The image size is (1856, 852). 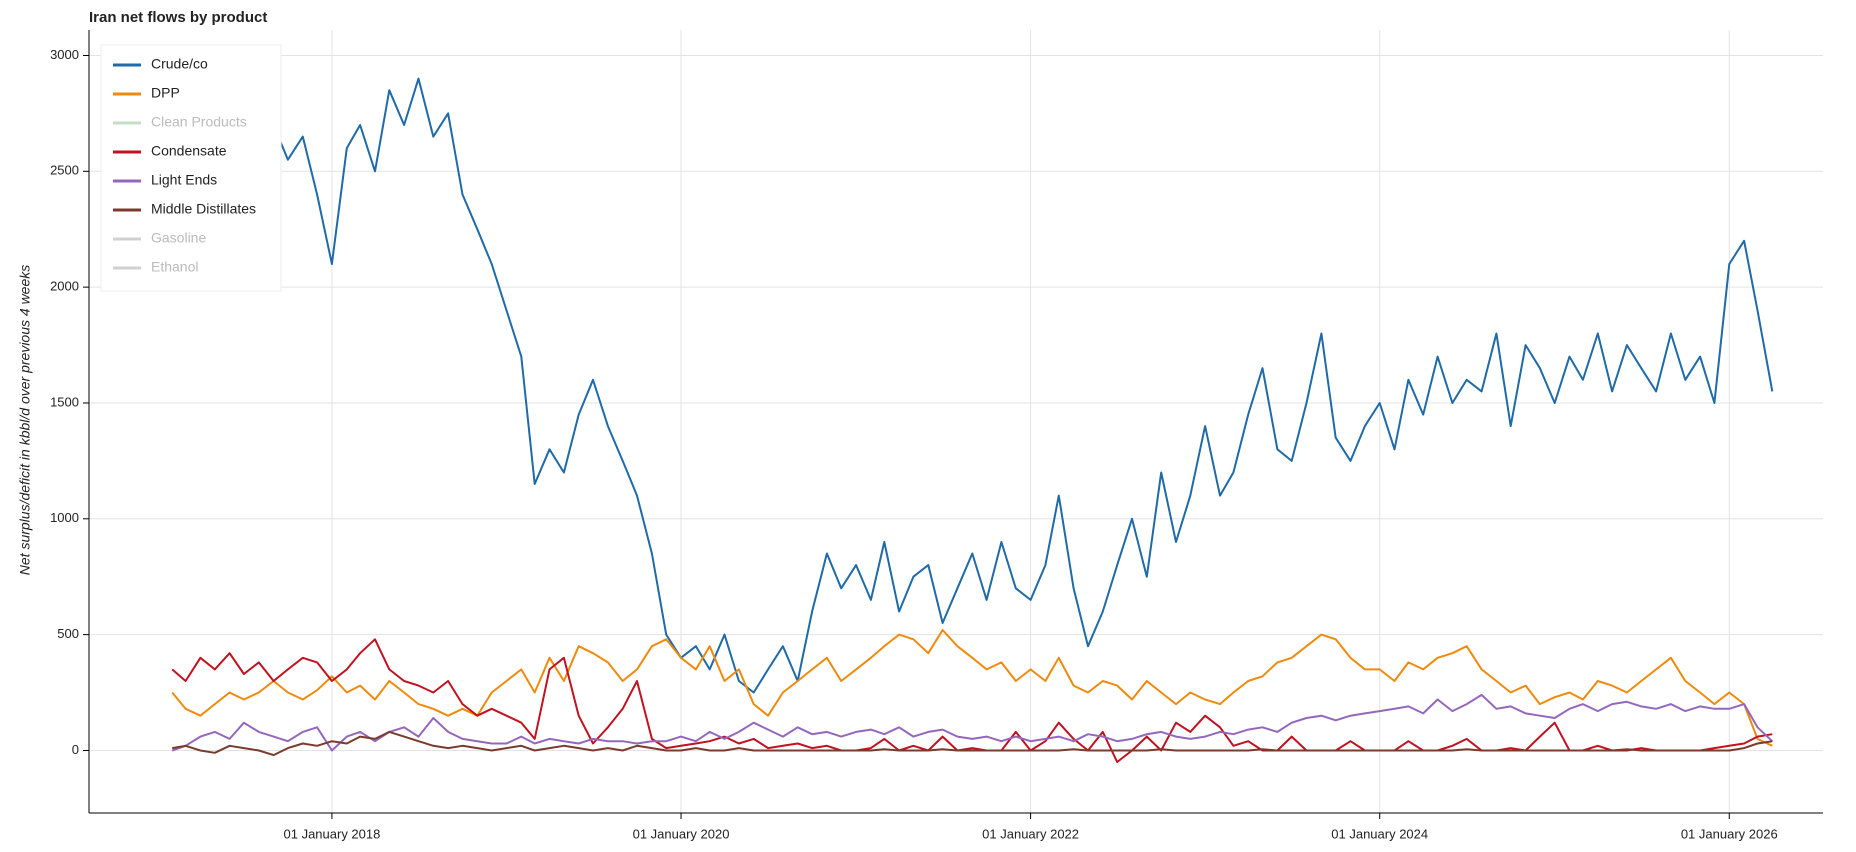 What do you see at coordinates (75, 749) in the screenshot?
I see `y-tick-label: 0` at bounding box center [75, 749].